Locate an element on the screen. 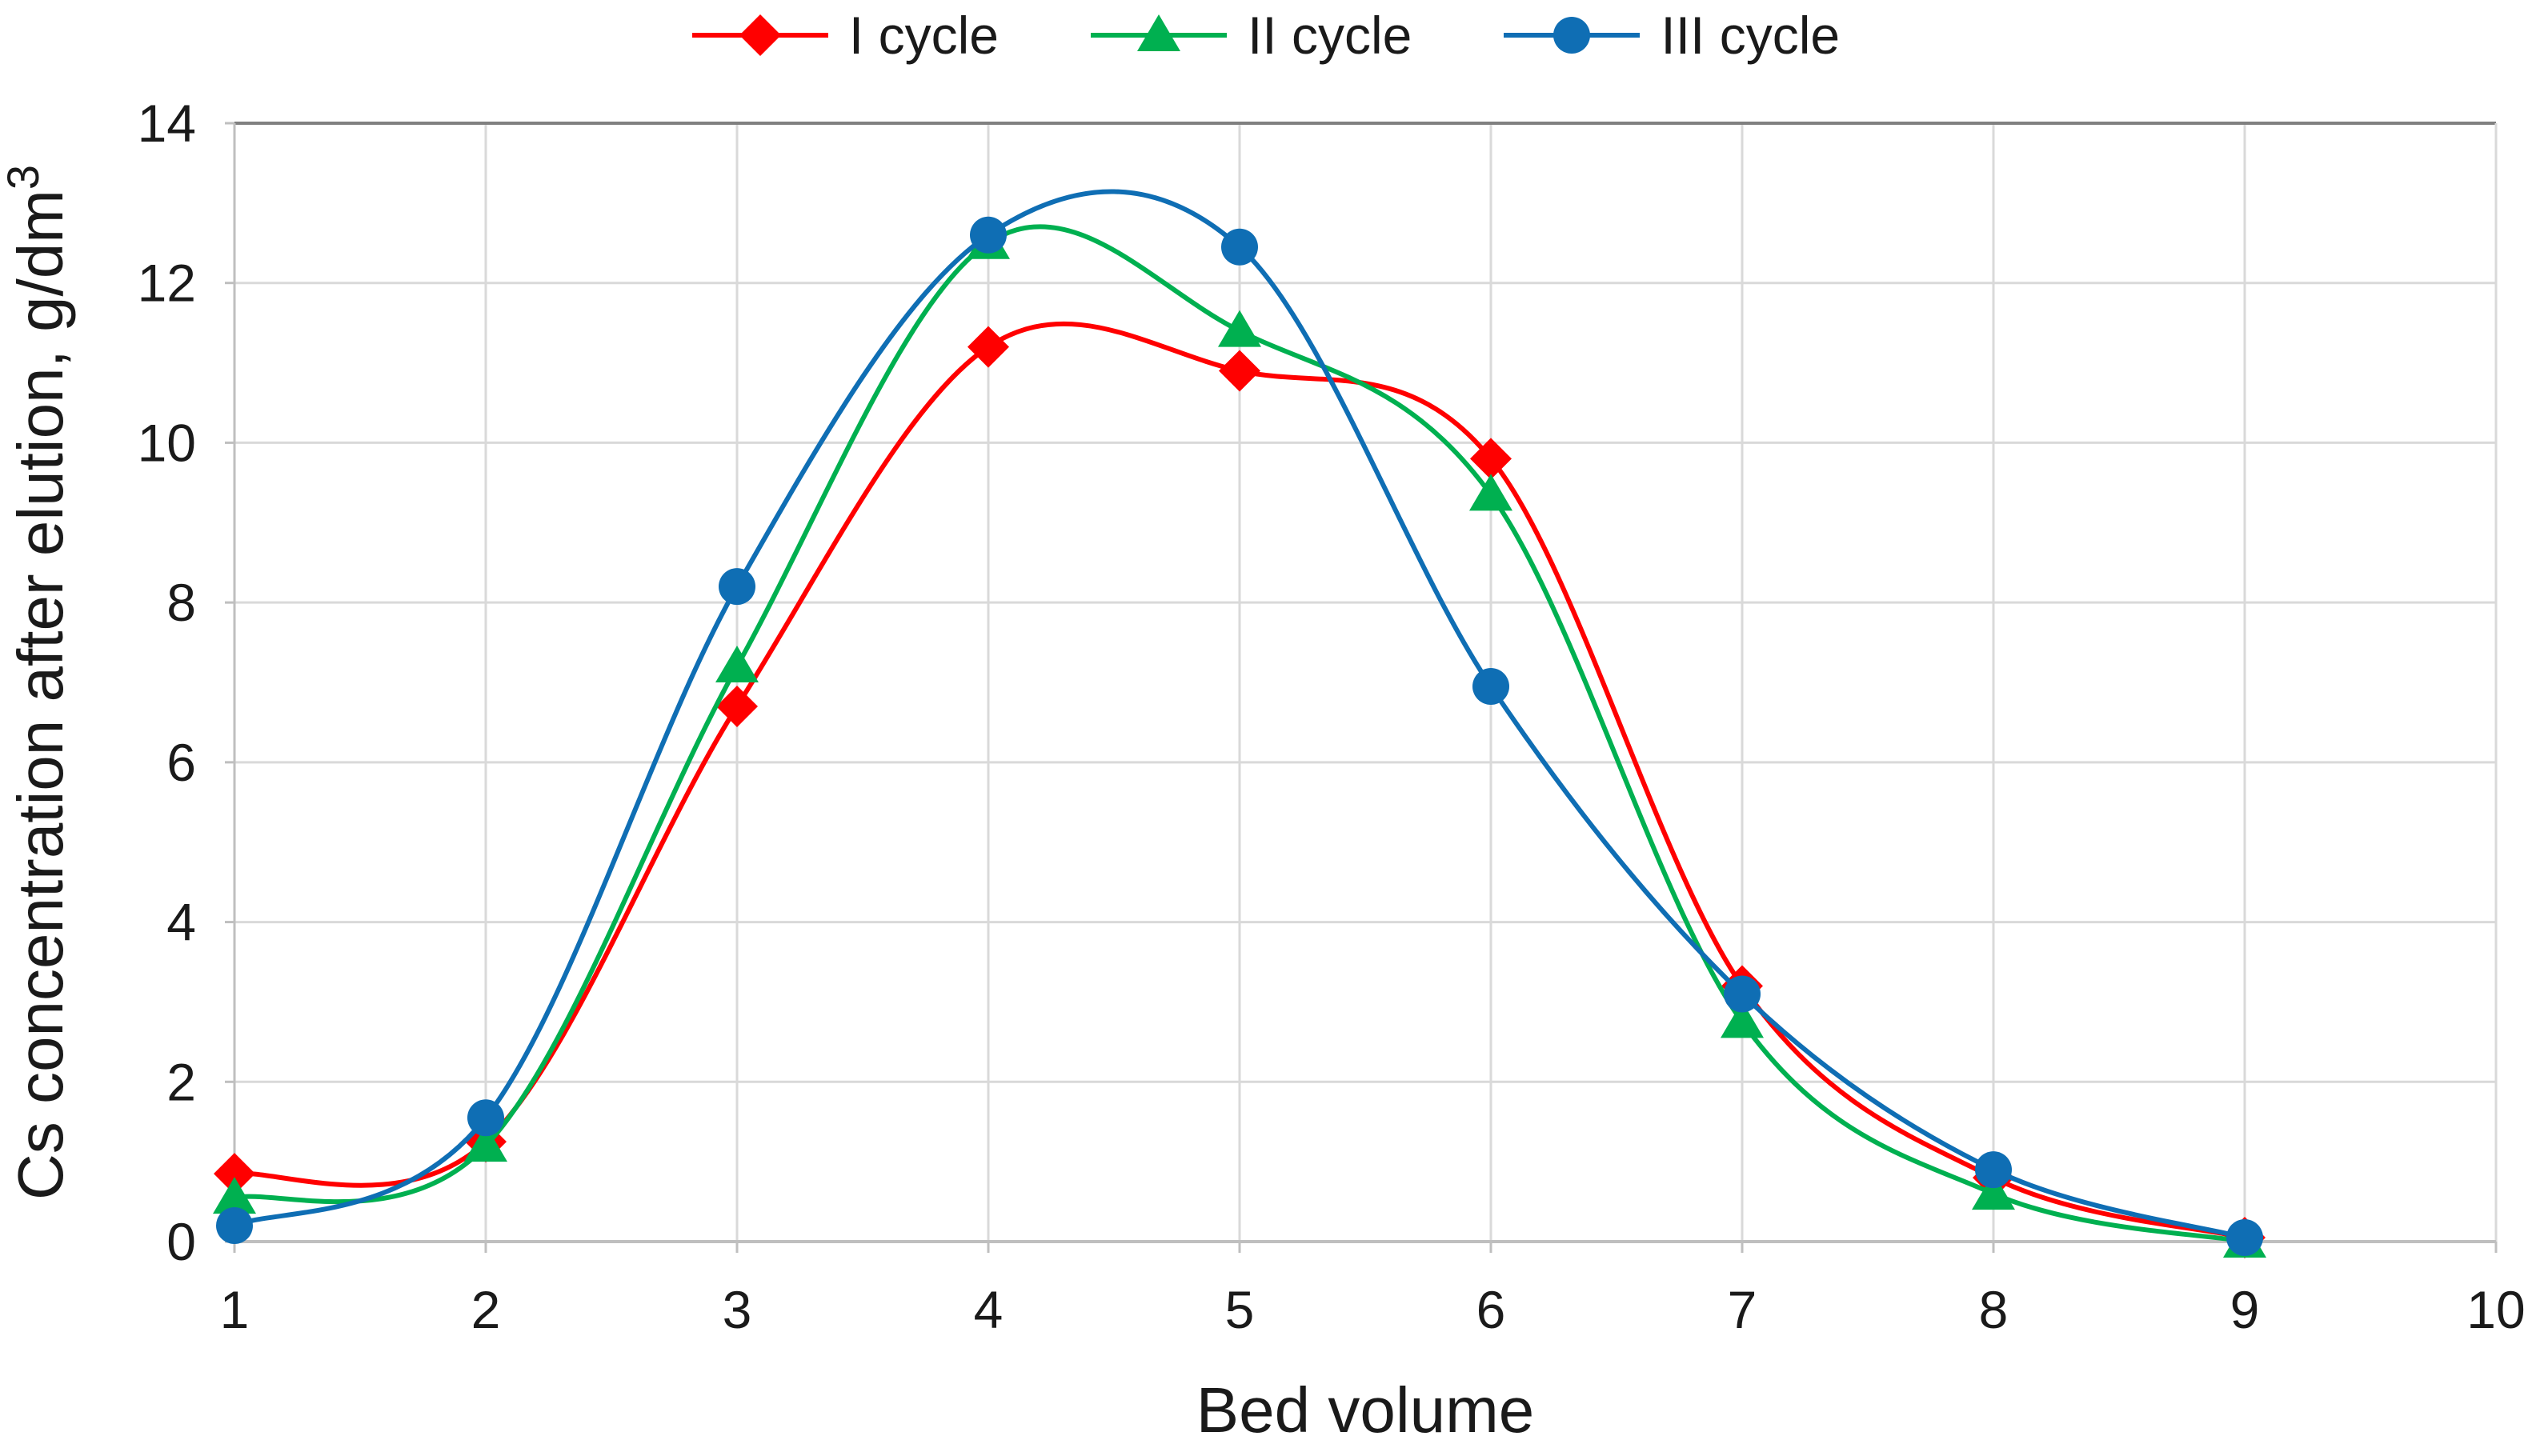 Image resolution: width=2532 pixels, height=1456 pixels. y-axis-title-superscript: 3 is located at coordinates (24, 177).